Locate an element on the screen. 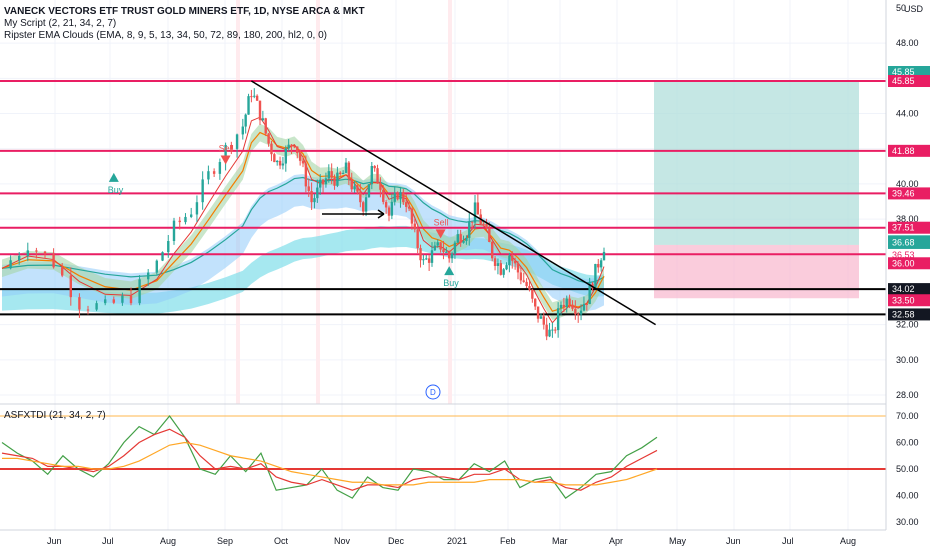  time-tick: 2021 is located at coordinates (457, 541).